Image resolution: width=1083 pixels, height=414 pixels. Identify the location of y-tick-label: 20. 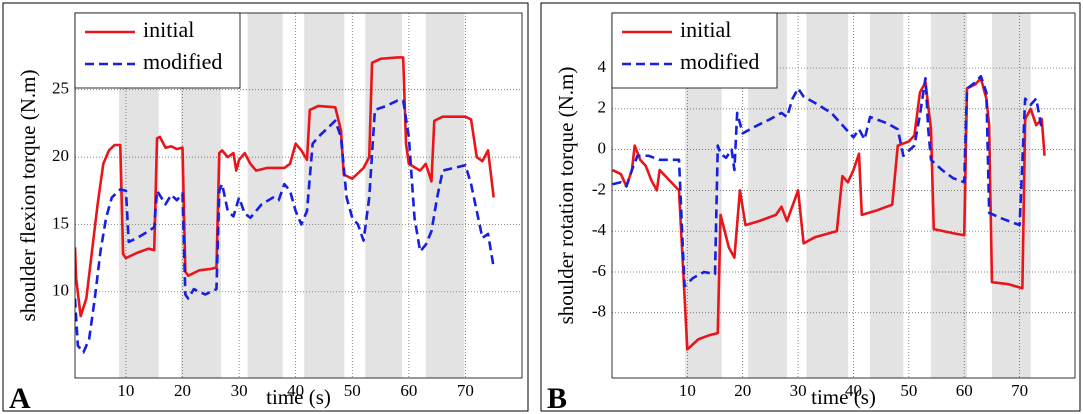
(60, 155).